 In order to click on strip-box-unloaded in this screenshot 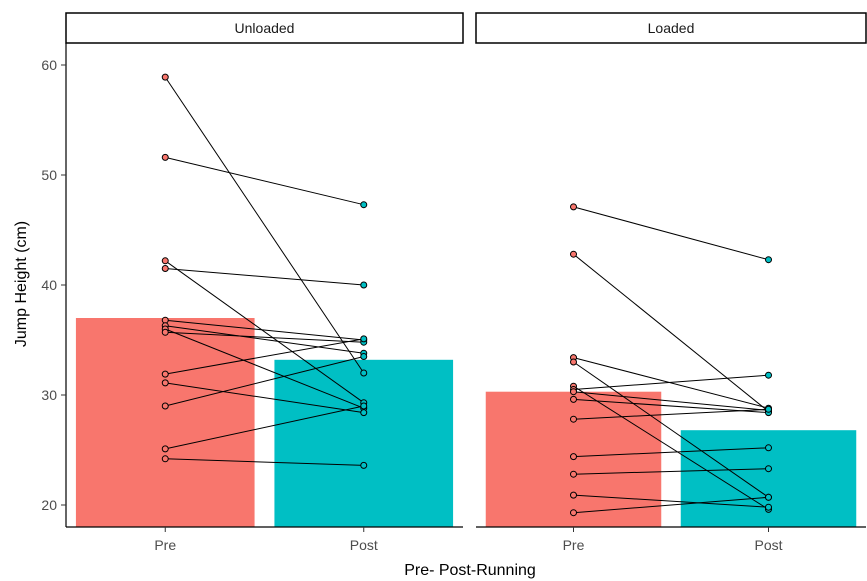, I will do `click(264, 28)`.